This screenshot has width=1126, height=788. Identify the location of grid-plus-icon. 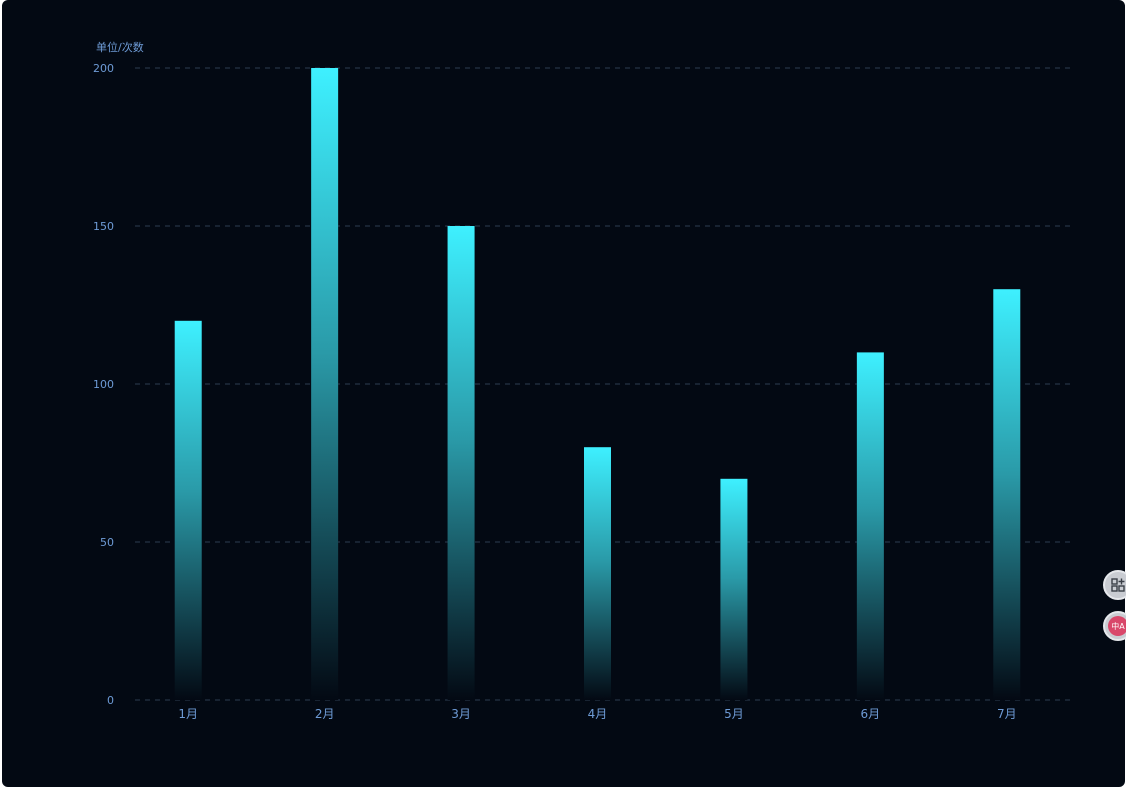
(1118, 585).